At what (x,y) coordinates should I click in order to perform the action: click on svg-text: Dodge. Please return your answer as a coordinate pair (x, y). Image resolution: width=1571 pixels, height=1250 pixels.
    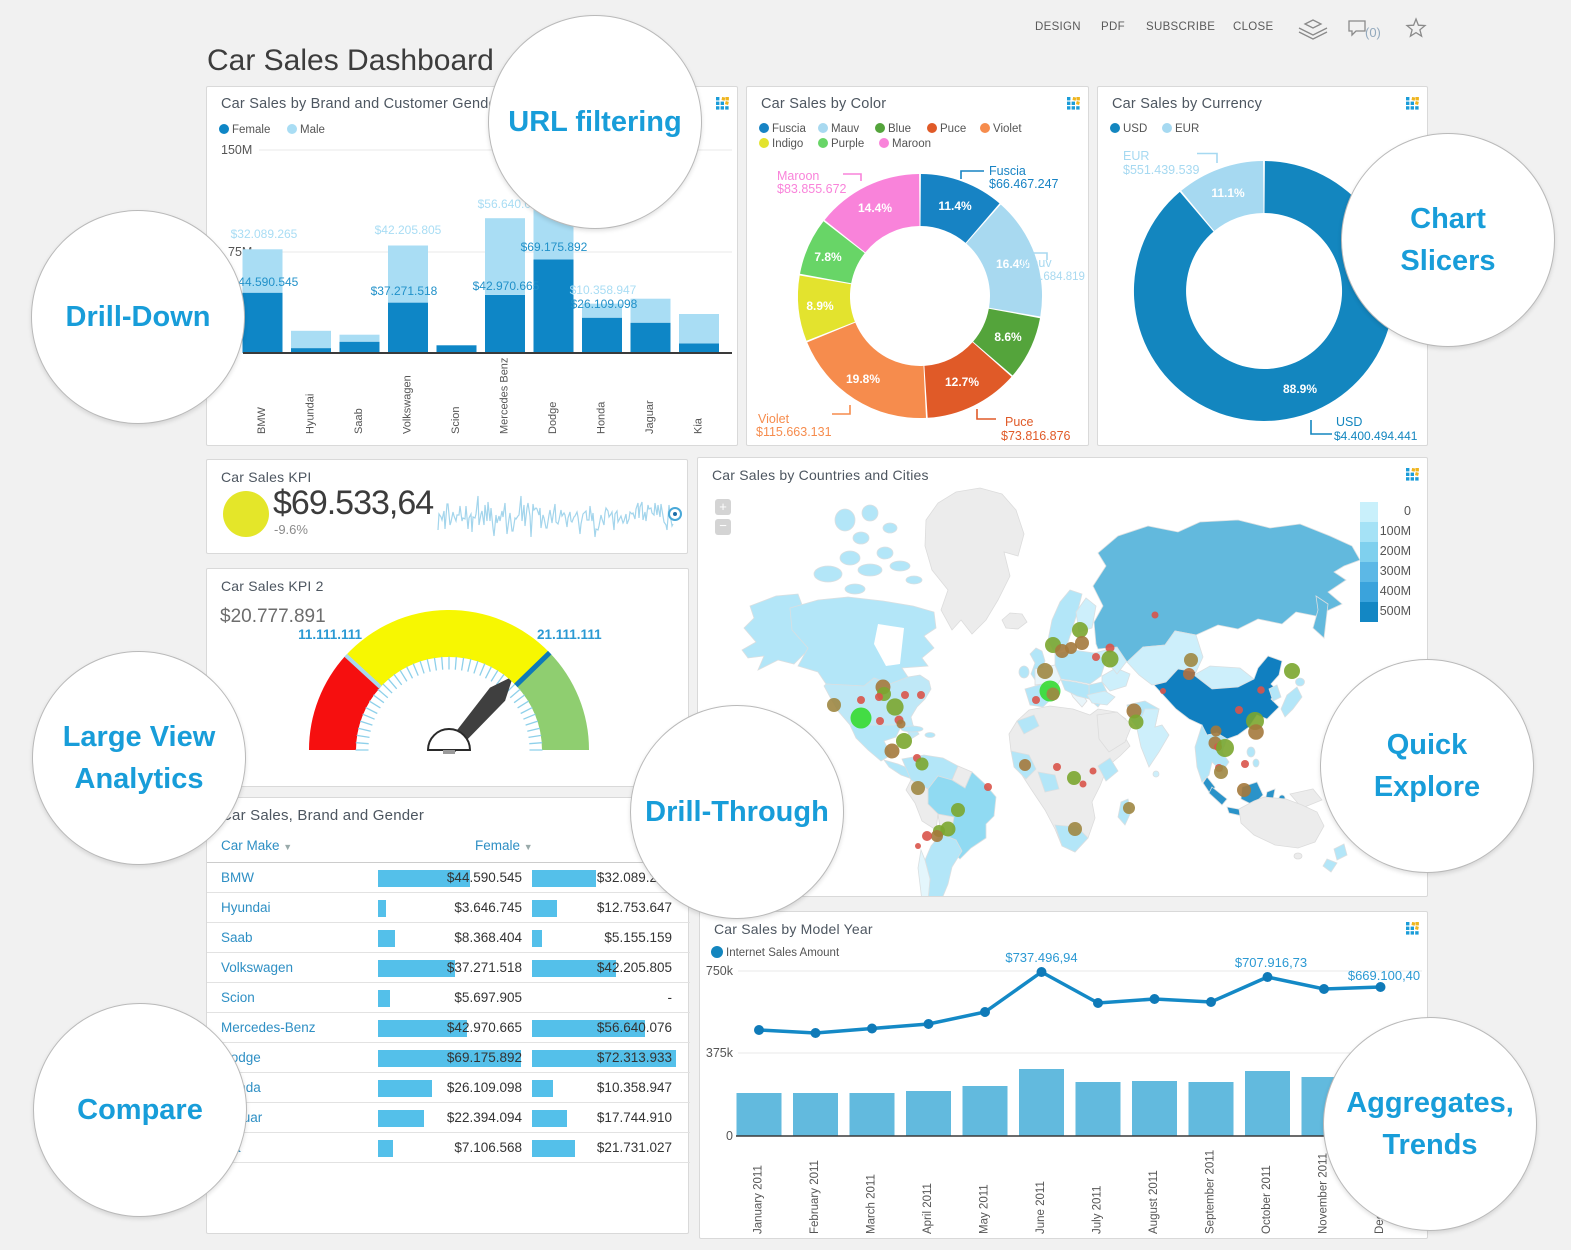
    Looking at the image, I should click on (553, 418).